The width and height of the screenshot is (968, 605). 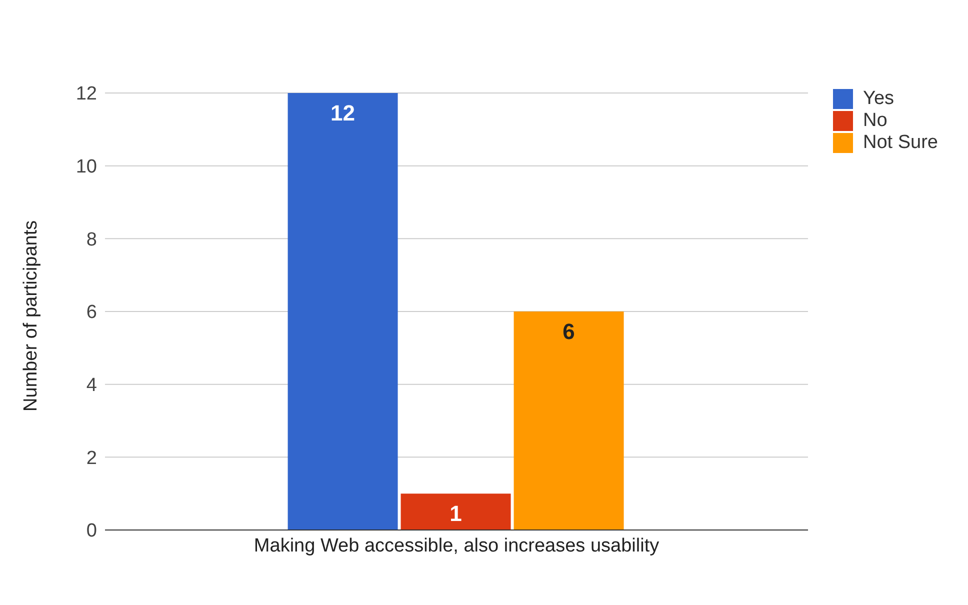 I want to click on y-tick-label: 6, so click(x=91, y=313).